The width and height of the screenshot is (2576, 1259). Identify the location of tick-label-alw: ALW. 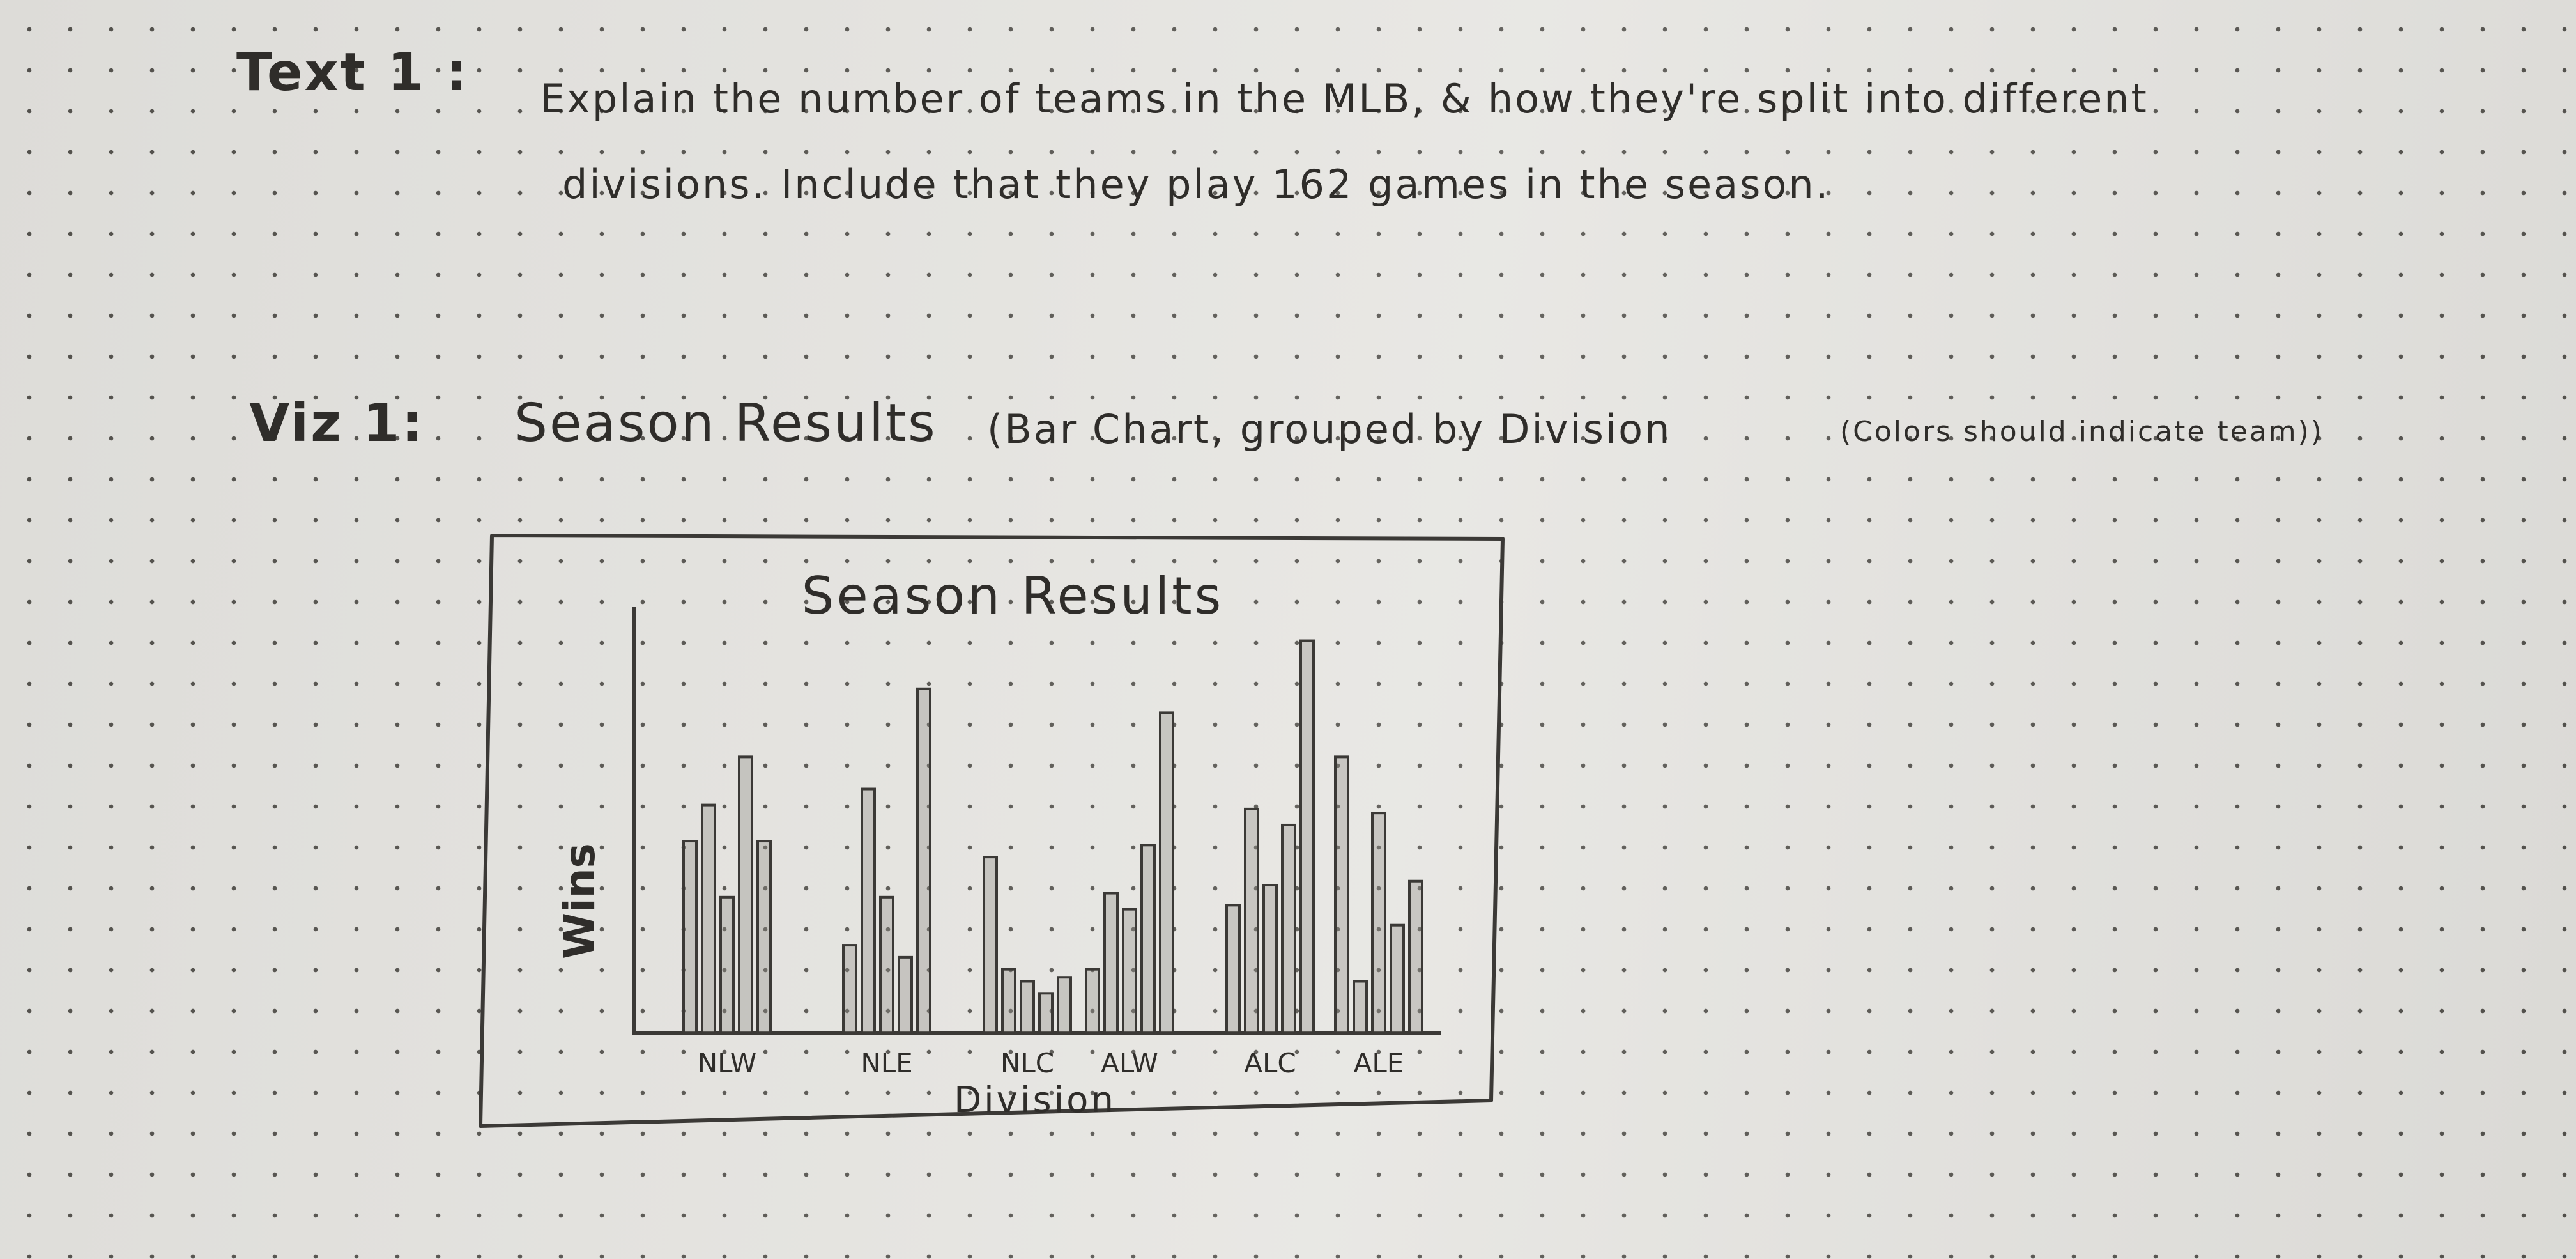
(1129, 1063).